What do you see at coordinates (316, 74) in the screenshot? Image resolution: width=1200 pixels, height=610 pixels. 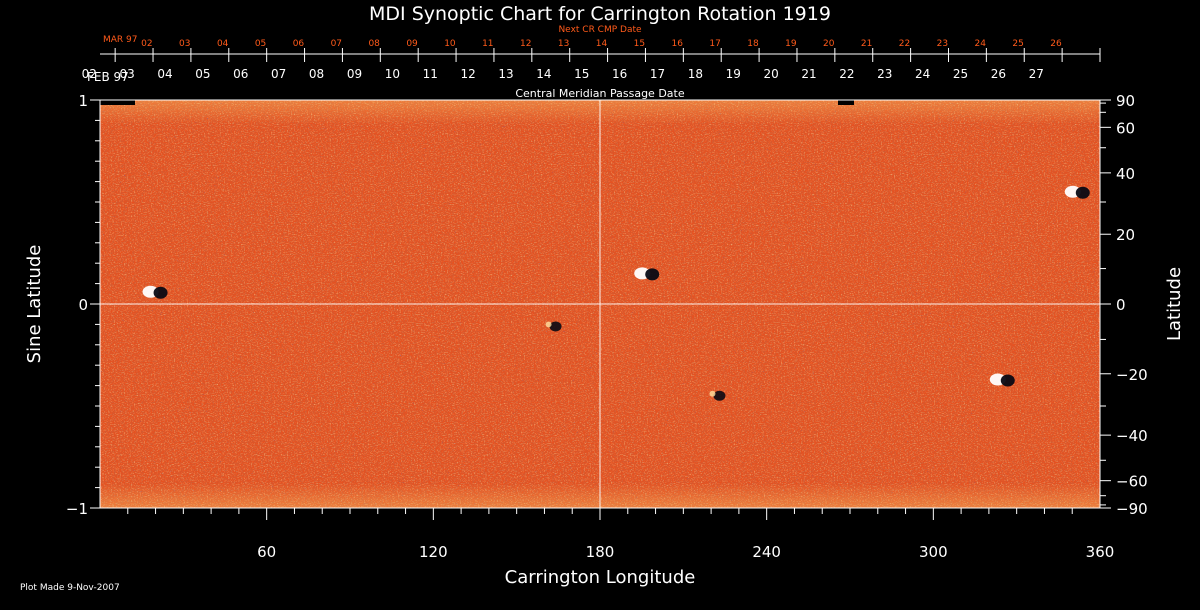 I see `cmp-date-label: 08` at bounding box center [316, 74].